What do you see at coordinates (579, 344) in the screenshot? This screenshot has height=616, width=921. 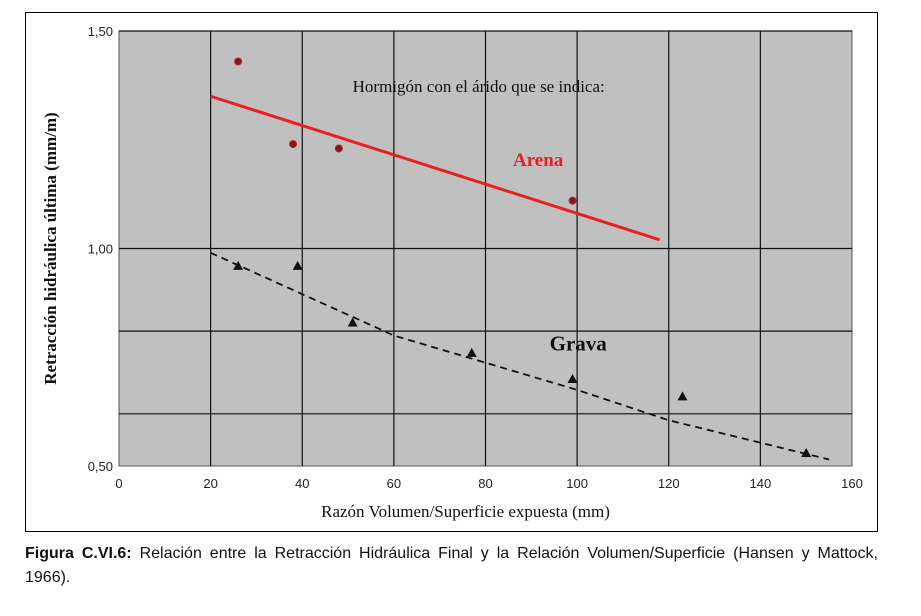 I see `grava-series-label: Grava` at bounding box center [579, 344].